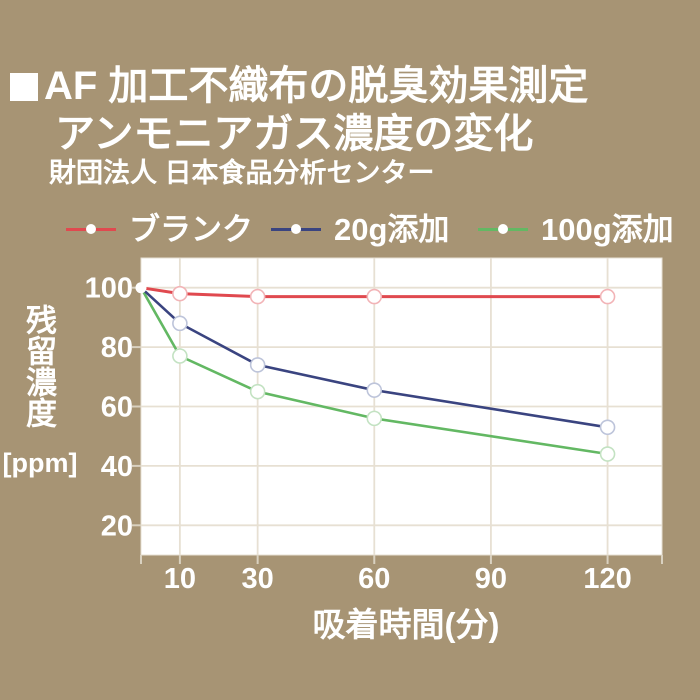 Image resolution: width=700 pixels, height=700 pixels. Describe the element at coordinates (374, 579) in the screenshot. I see `x-tick-label: 60` at that location.